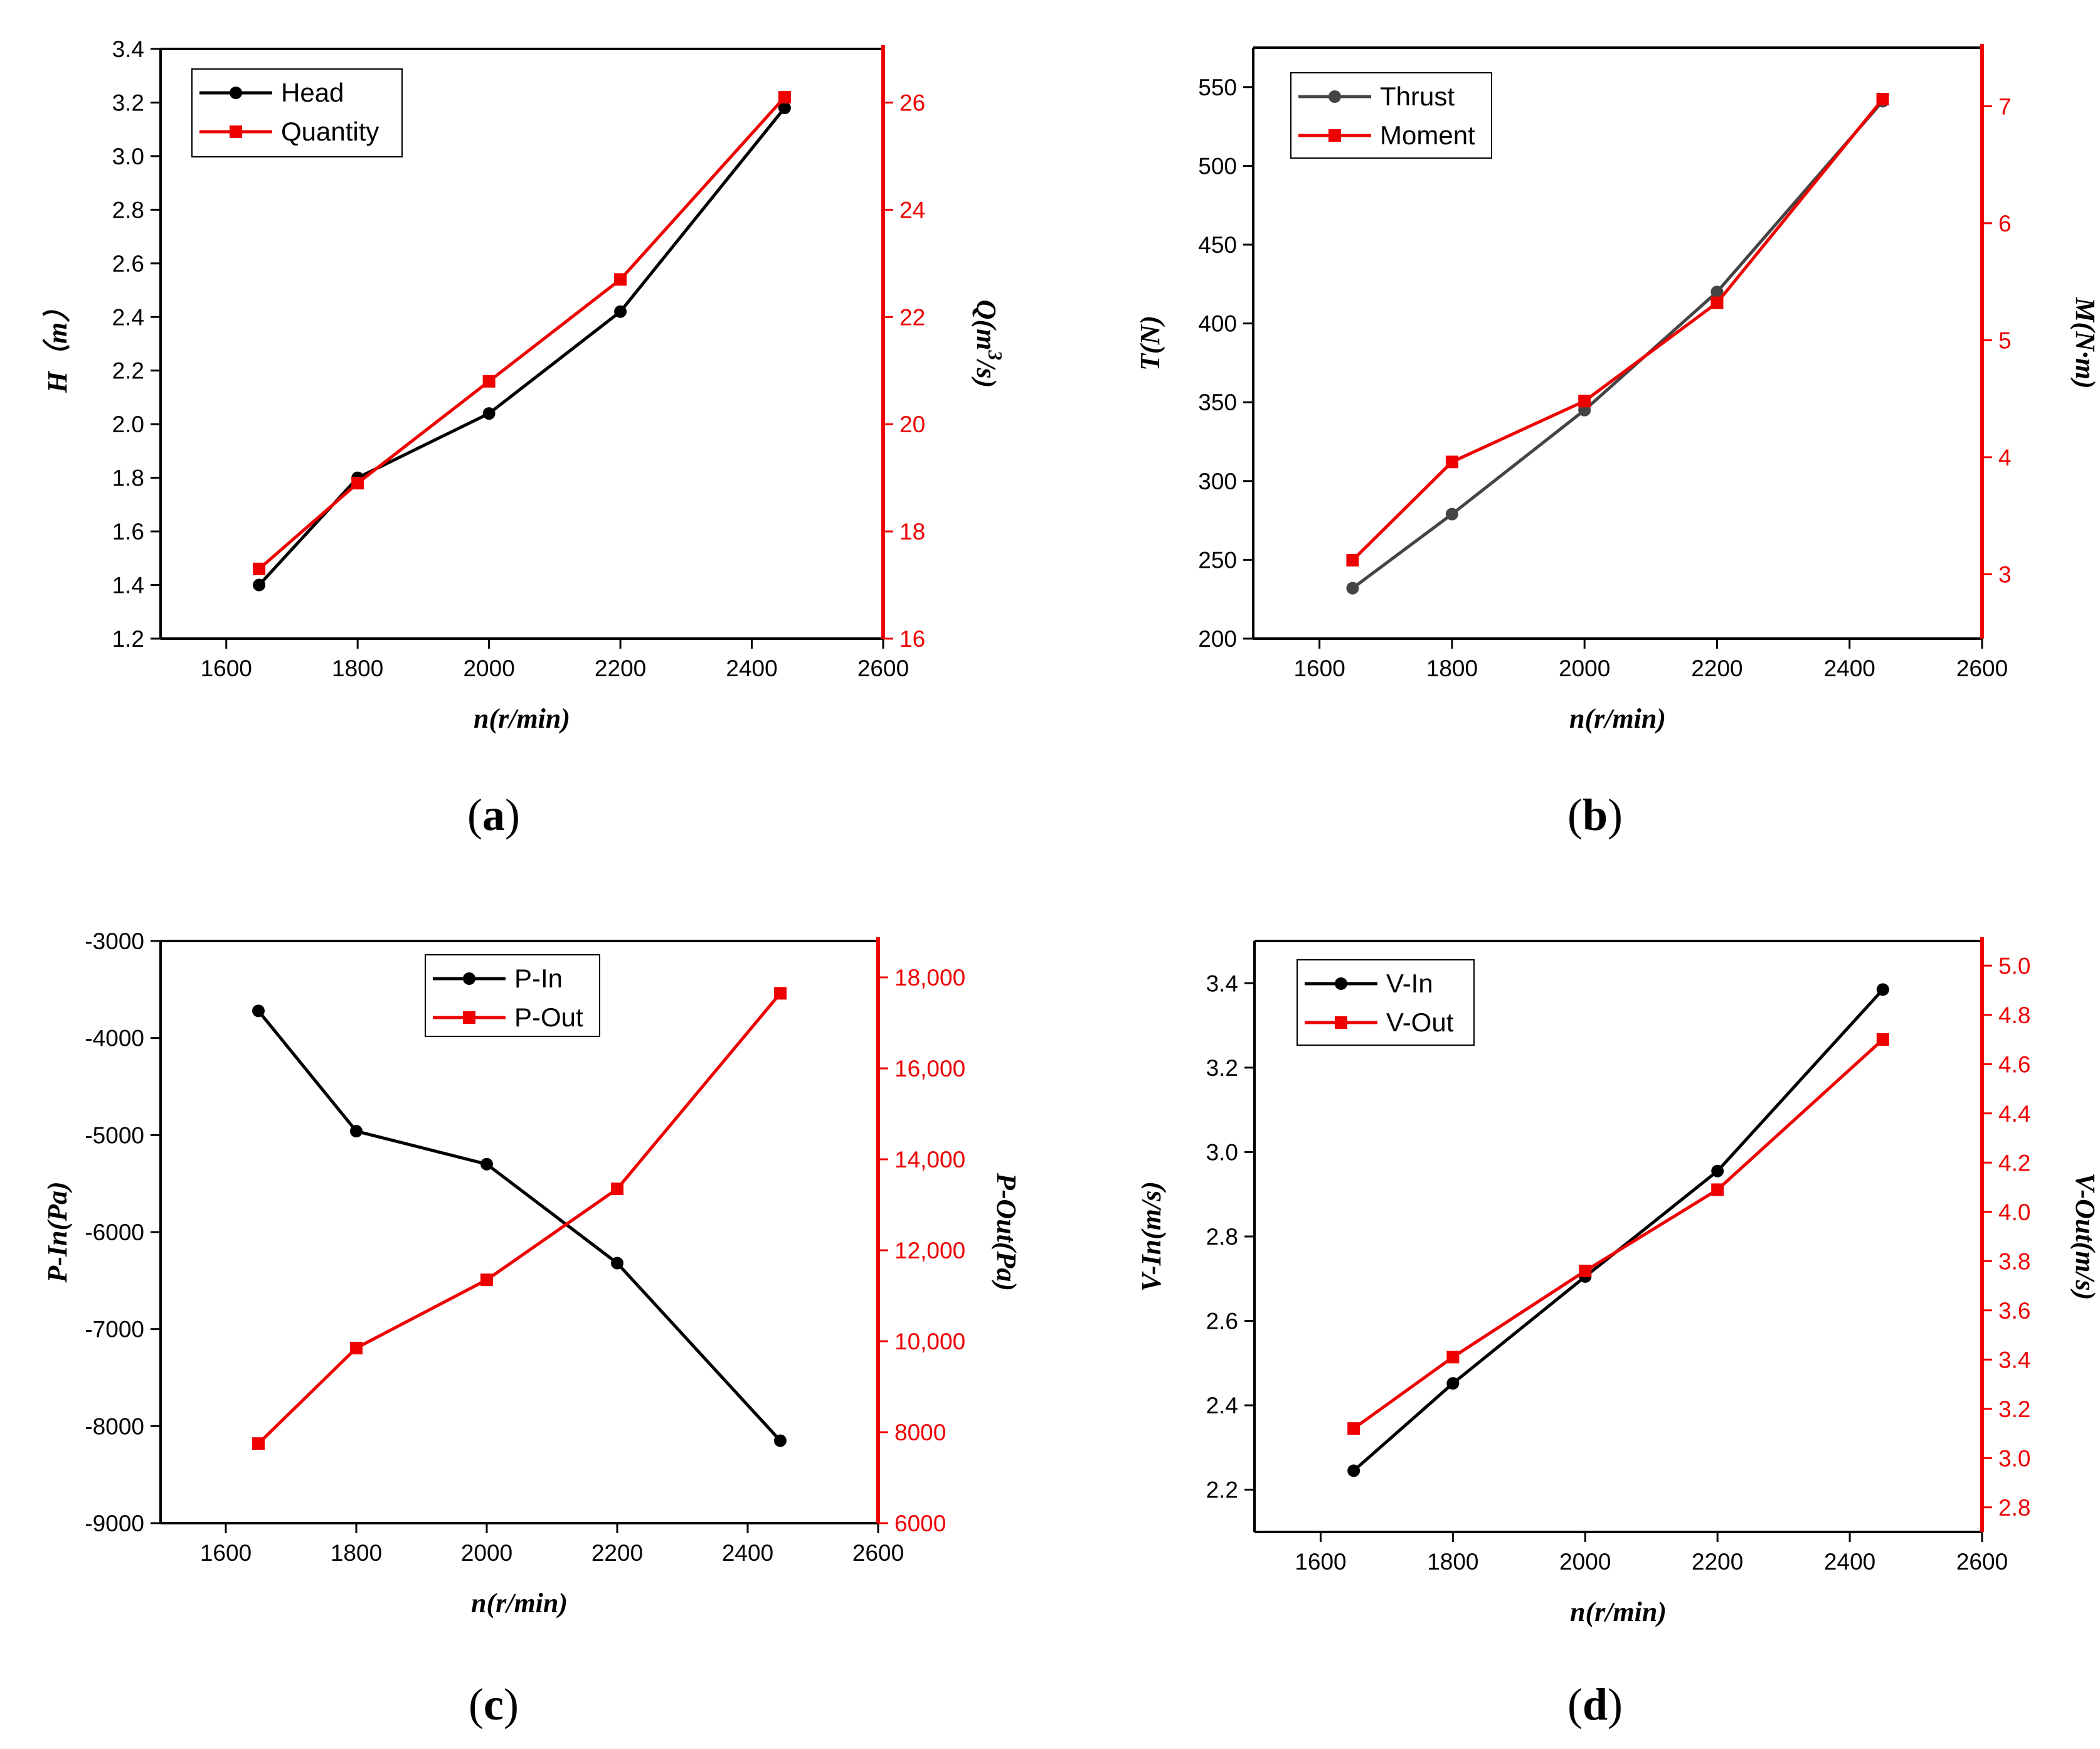  Describe the element at coordinates (548, 1017) in the screenshot. I see `legend-label: P-Out` at that location.